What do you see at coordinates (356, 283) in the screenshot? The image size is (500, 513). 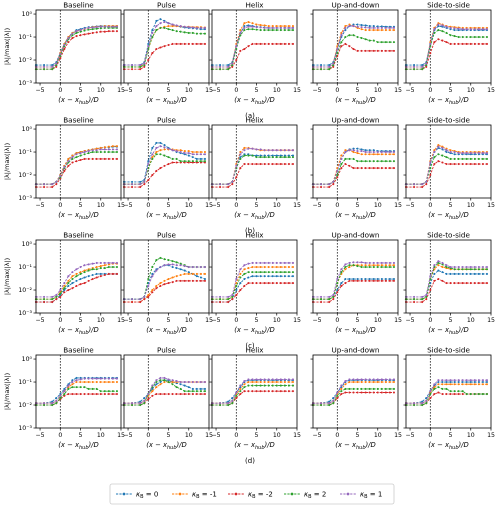 I see `panel-2-3: Up-and-down−5 0 5 10 15(x − xhub)/D` at bounding box center [356, 283].